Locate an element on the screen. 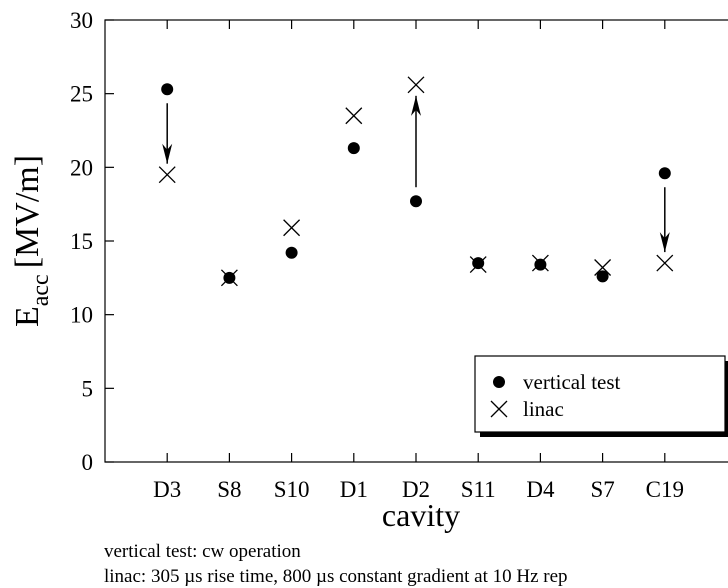 This screenshot has height=588, width=728. y-tick-label: 20 is located at coordinates (81, 167).